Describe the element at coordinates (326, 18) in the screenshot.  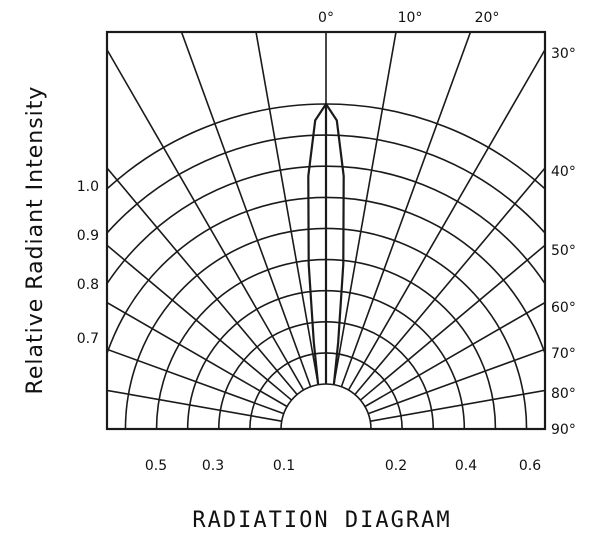
I see `angle-tick-label: 0°` at that location.